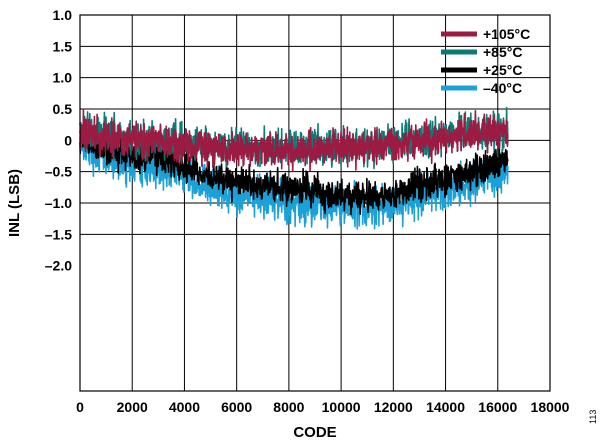 Image resolution: width=600 pixels, height=442 pixels. Describe the element at coordinates (393, 407) in the screenshot. I see `x-tick-label: 12000` at that location.